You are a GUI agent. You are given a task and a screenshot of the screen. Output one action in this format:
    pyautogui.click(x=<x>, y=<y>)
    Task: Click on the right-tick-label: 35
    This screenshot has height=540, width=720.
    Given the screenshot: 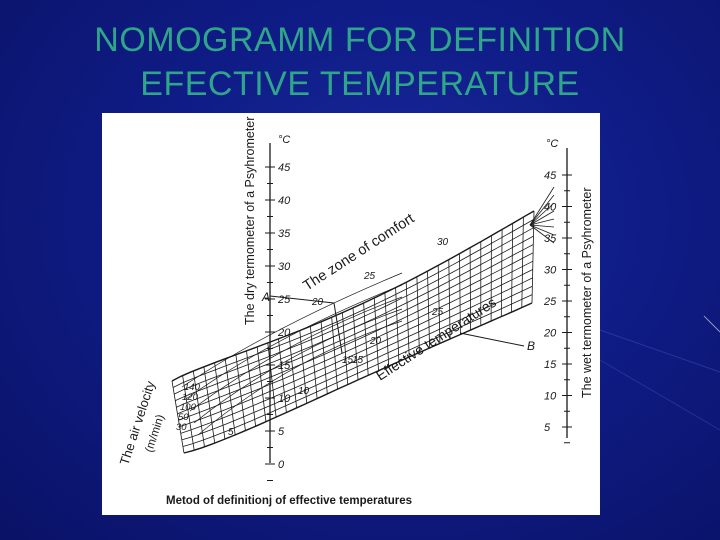 What is the action you would take?
    pyautogui.click(x=550, y=239)
    